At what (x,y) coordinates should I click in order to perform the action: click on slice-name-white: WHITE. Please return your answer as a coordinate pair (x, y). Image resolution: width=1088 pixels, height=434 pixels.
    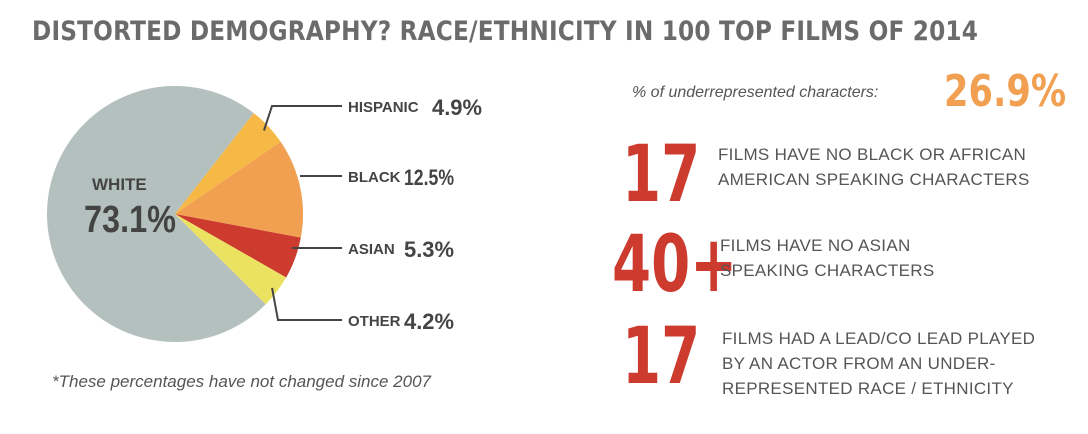
    Looking at the image, I should click on (119, 184).